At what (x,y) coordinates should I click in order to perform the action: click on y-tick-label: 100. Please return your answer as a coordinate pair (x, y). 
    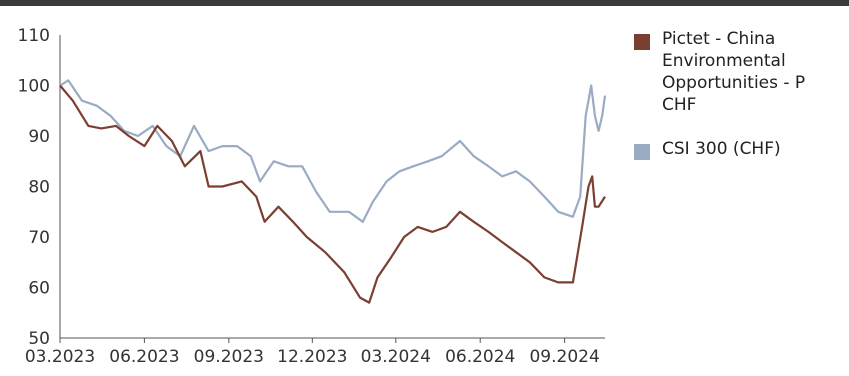
    Looking at the image, I should click on (34, 87).